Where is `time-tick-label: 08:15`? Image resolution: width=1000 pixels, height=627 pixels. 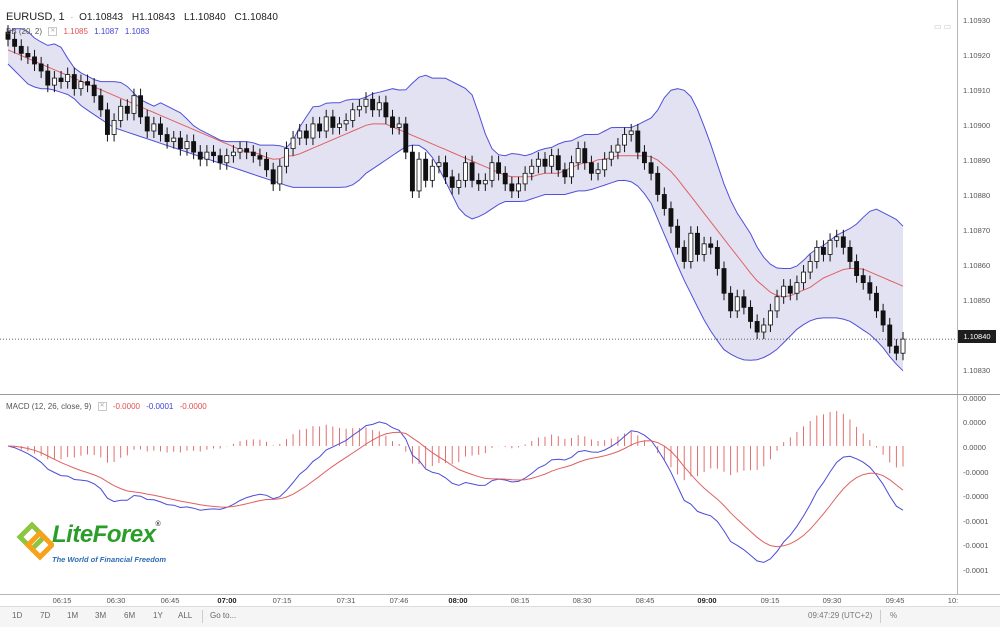 time-tick-label: 08:15 is located at coordinates (520, 600).